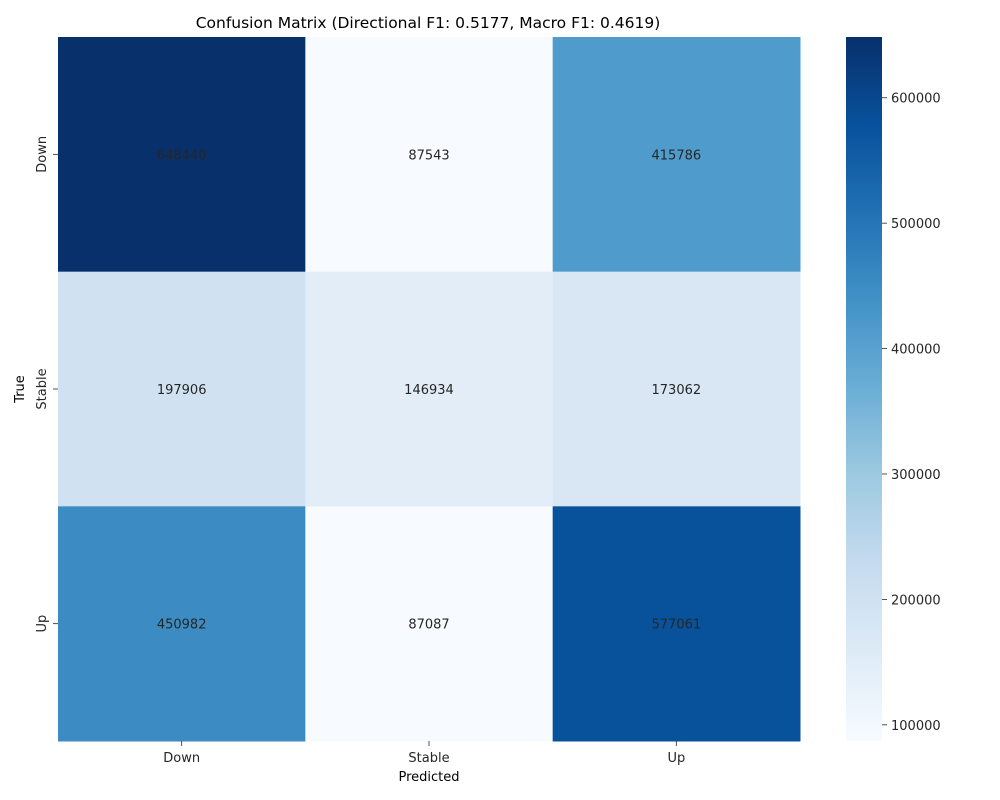  I want to click on x-tick-label: Up, so click(676, 758).